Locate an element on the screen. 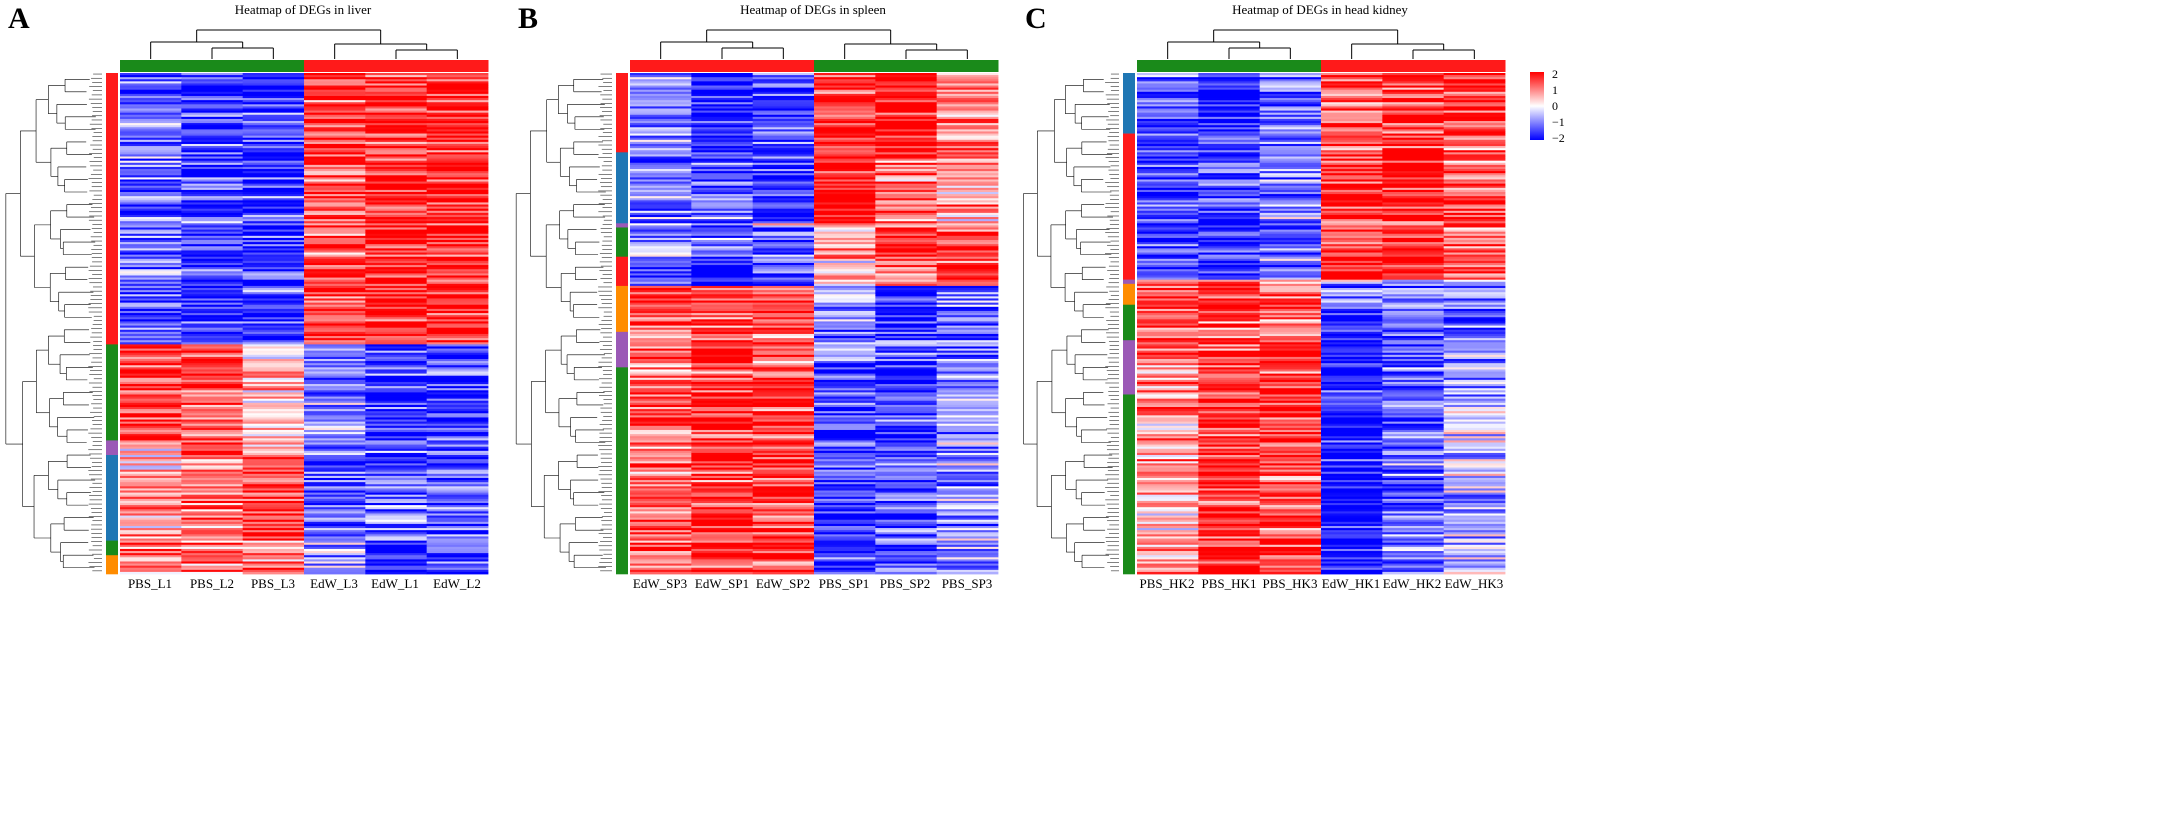 Image resolution: width=2169 pixels, height=825 pixels. panel-c-group-bar is located at coordinates (1321, 66).